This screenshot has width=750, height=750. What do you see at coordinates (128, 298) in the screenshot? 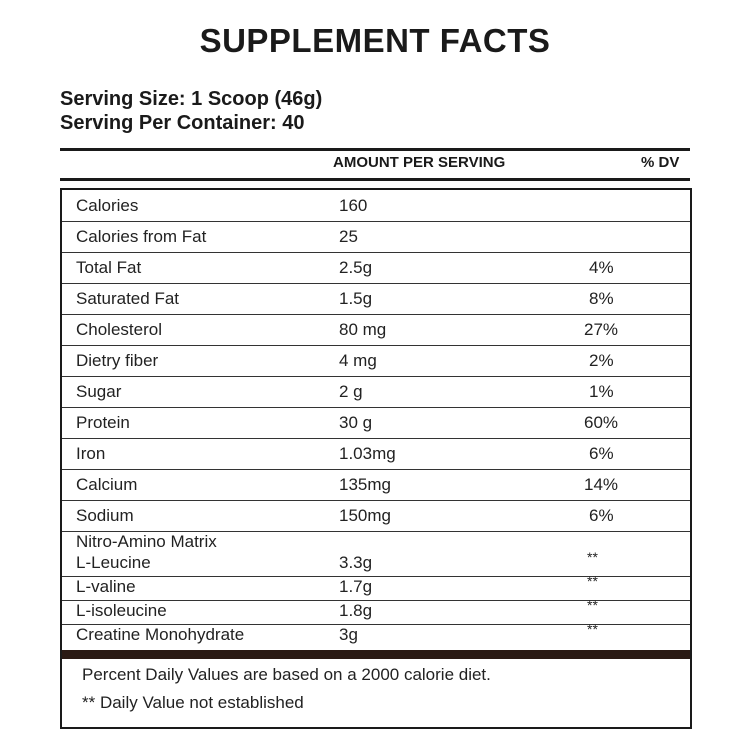
I see `nutrient-name: Saturated Fat` at bounding box center [128, 298].